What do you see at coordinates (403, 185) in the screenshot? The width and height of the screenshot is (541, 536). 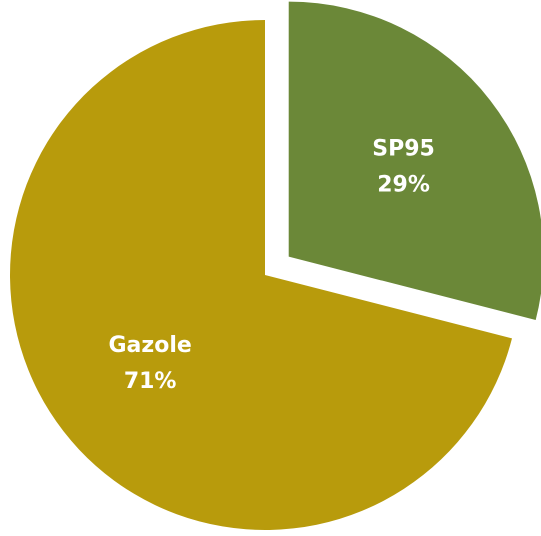 I see `slice-value-label: 29%` at bounding box center [403, 185].